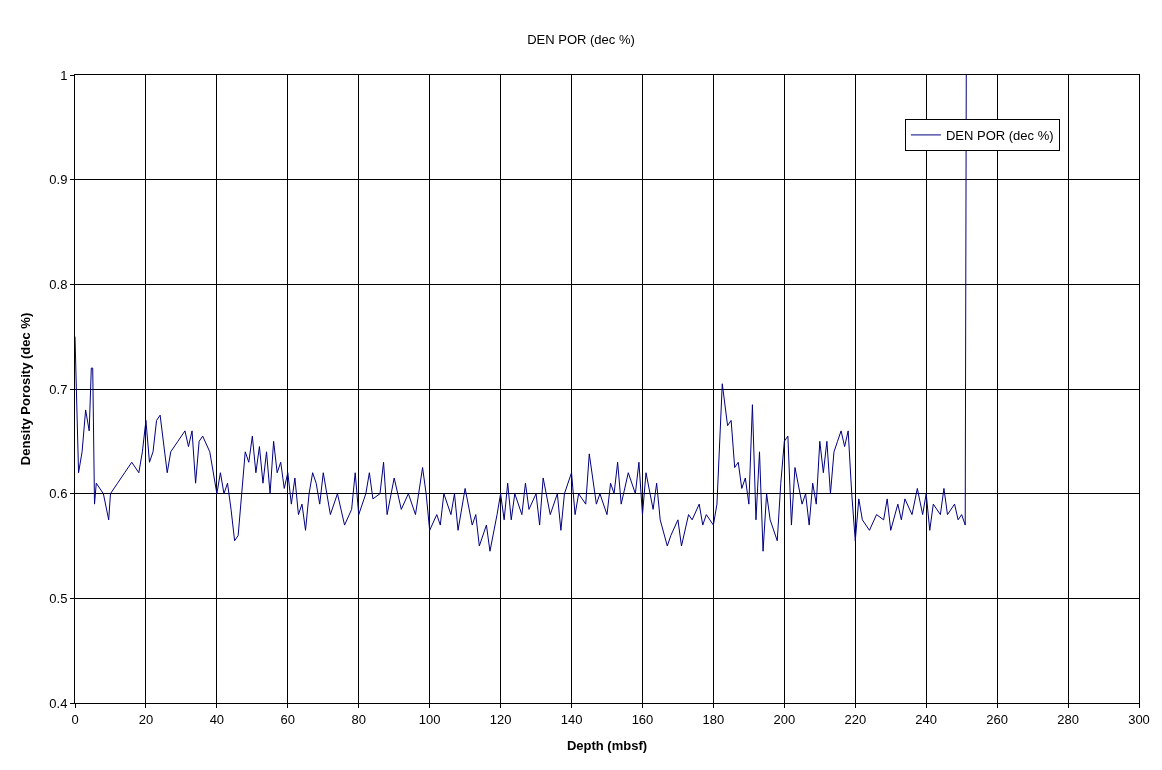 This screenshot has height=770, width=1162. I want to click on x-tick-label: 260, so click(997, 719).